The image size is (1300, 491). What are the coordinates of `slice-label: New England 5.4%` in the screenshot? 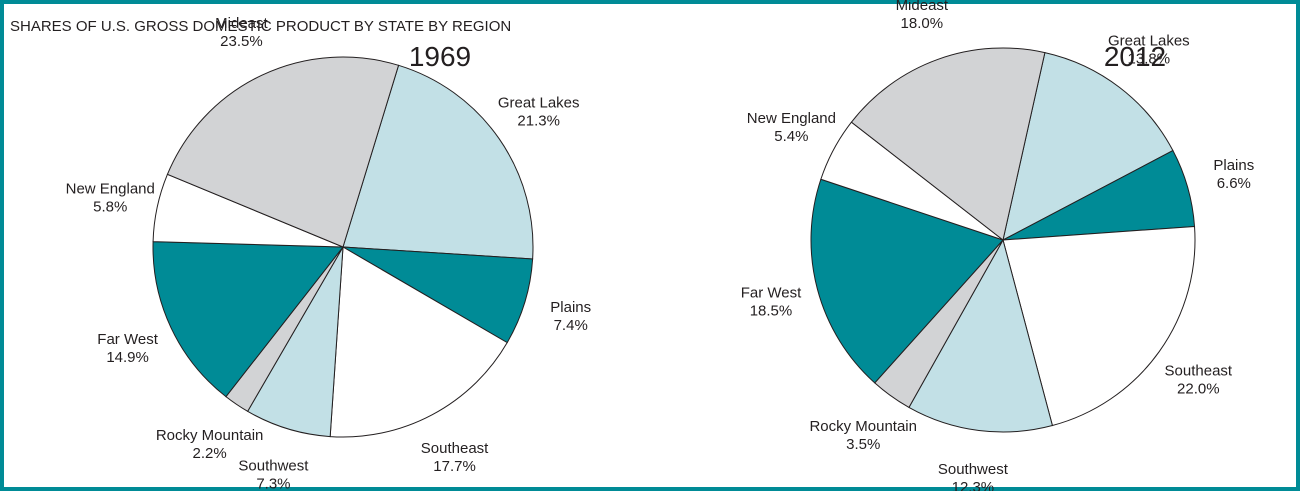 It's located at (791, 127).